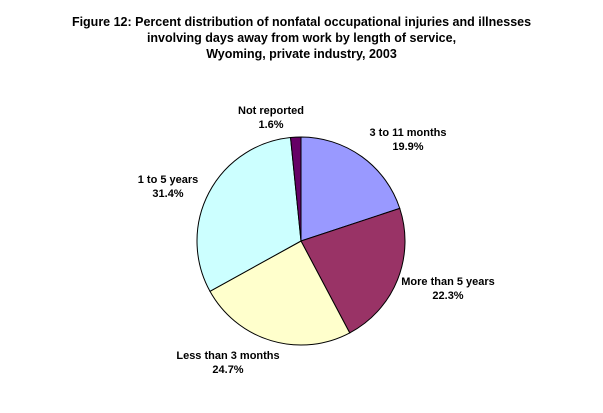 This screenshot has height=413, width=603. What do you see at coordinates (168, 180) in the screenshot?
I see `slice-label-text: 1 to 5 years` at bounding box center [168, 180].